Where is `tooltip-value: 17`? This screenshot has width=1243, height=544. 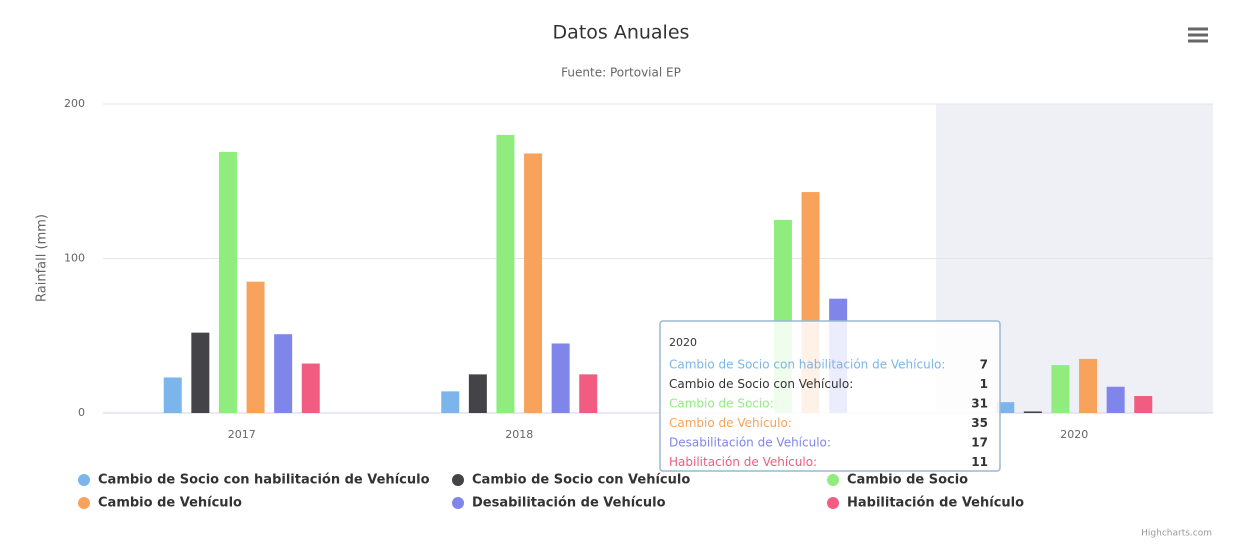 tooltip-value: 17 is located at coordinates (979, 443).